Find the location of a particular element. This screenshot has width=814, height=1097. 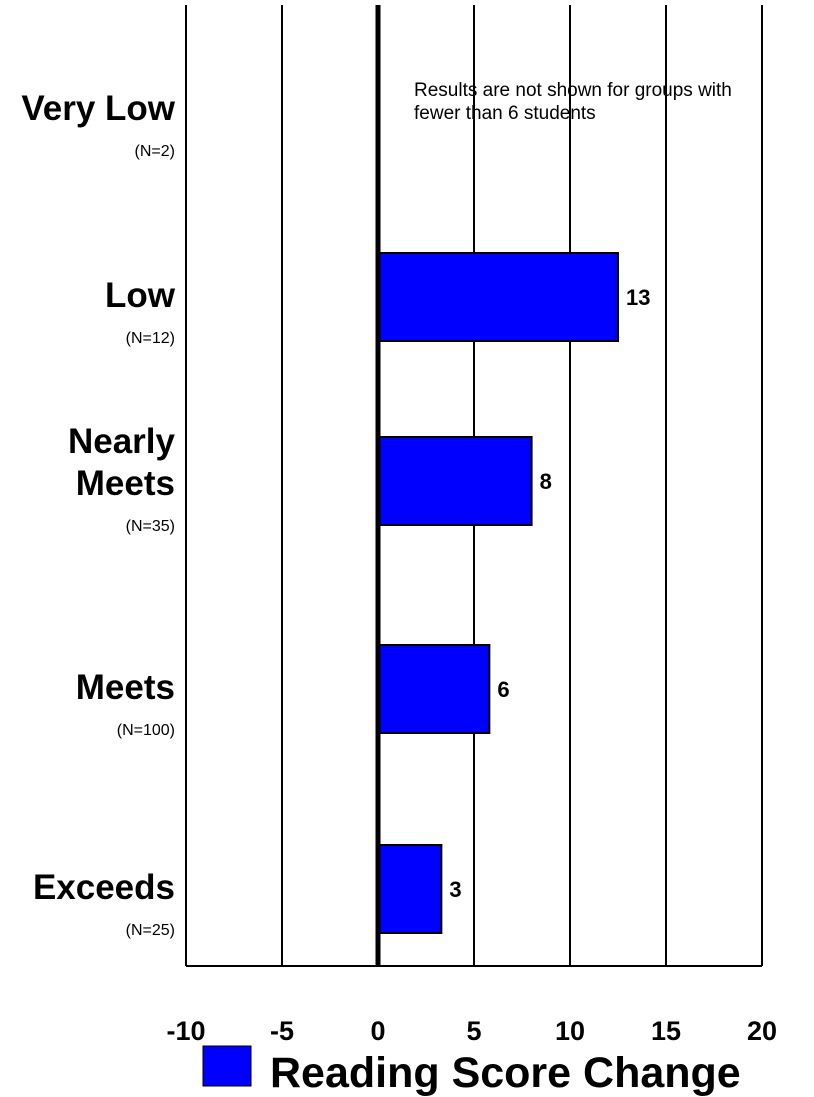

category-label: Low (N=12) is located at coordinates (140, 311).